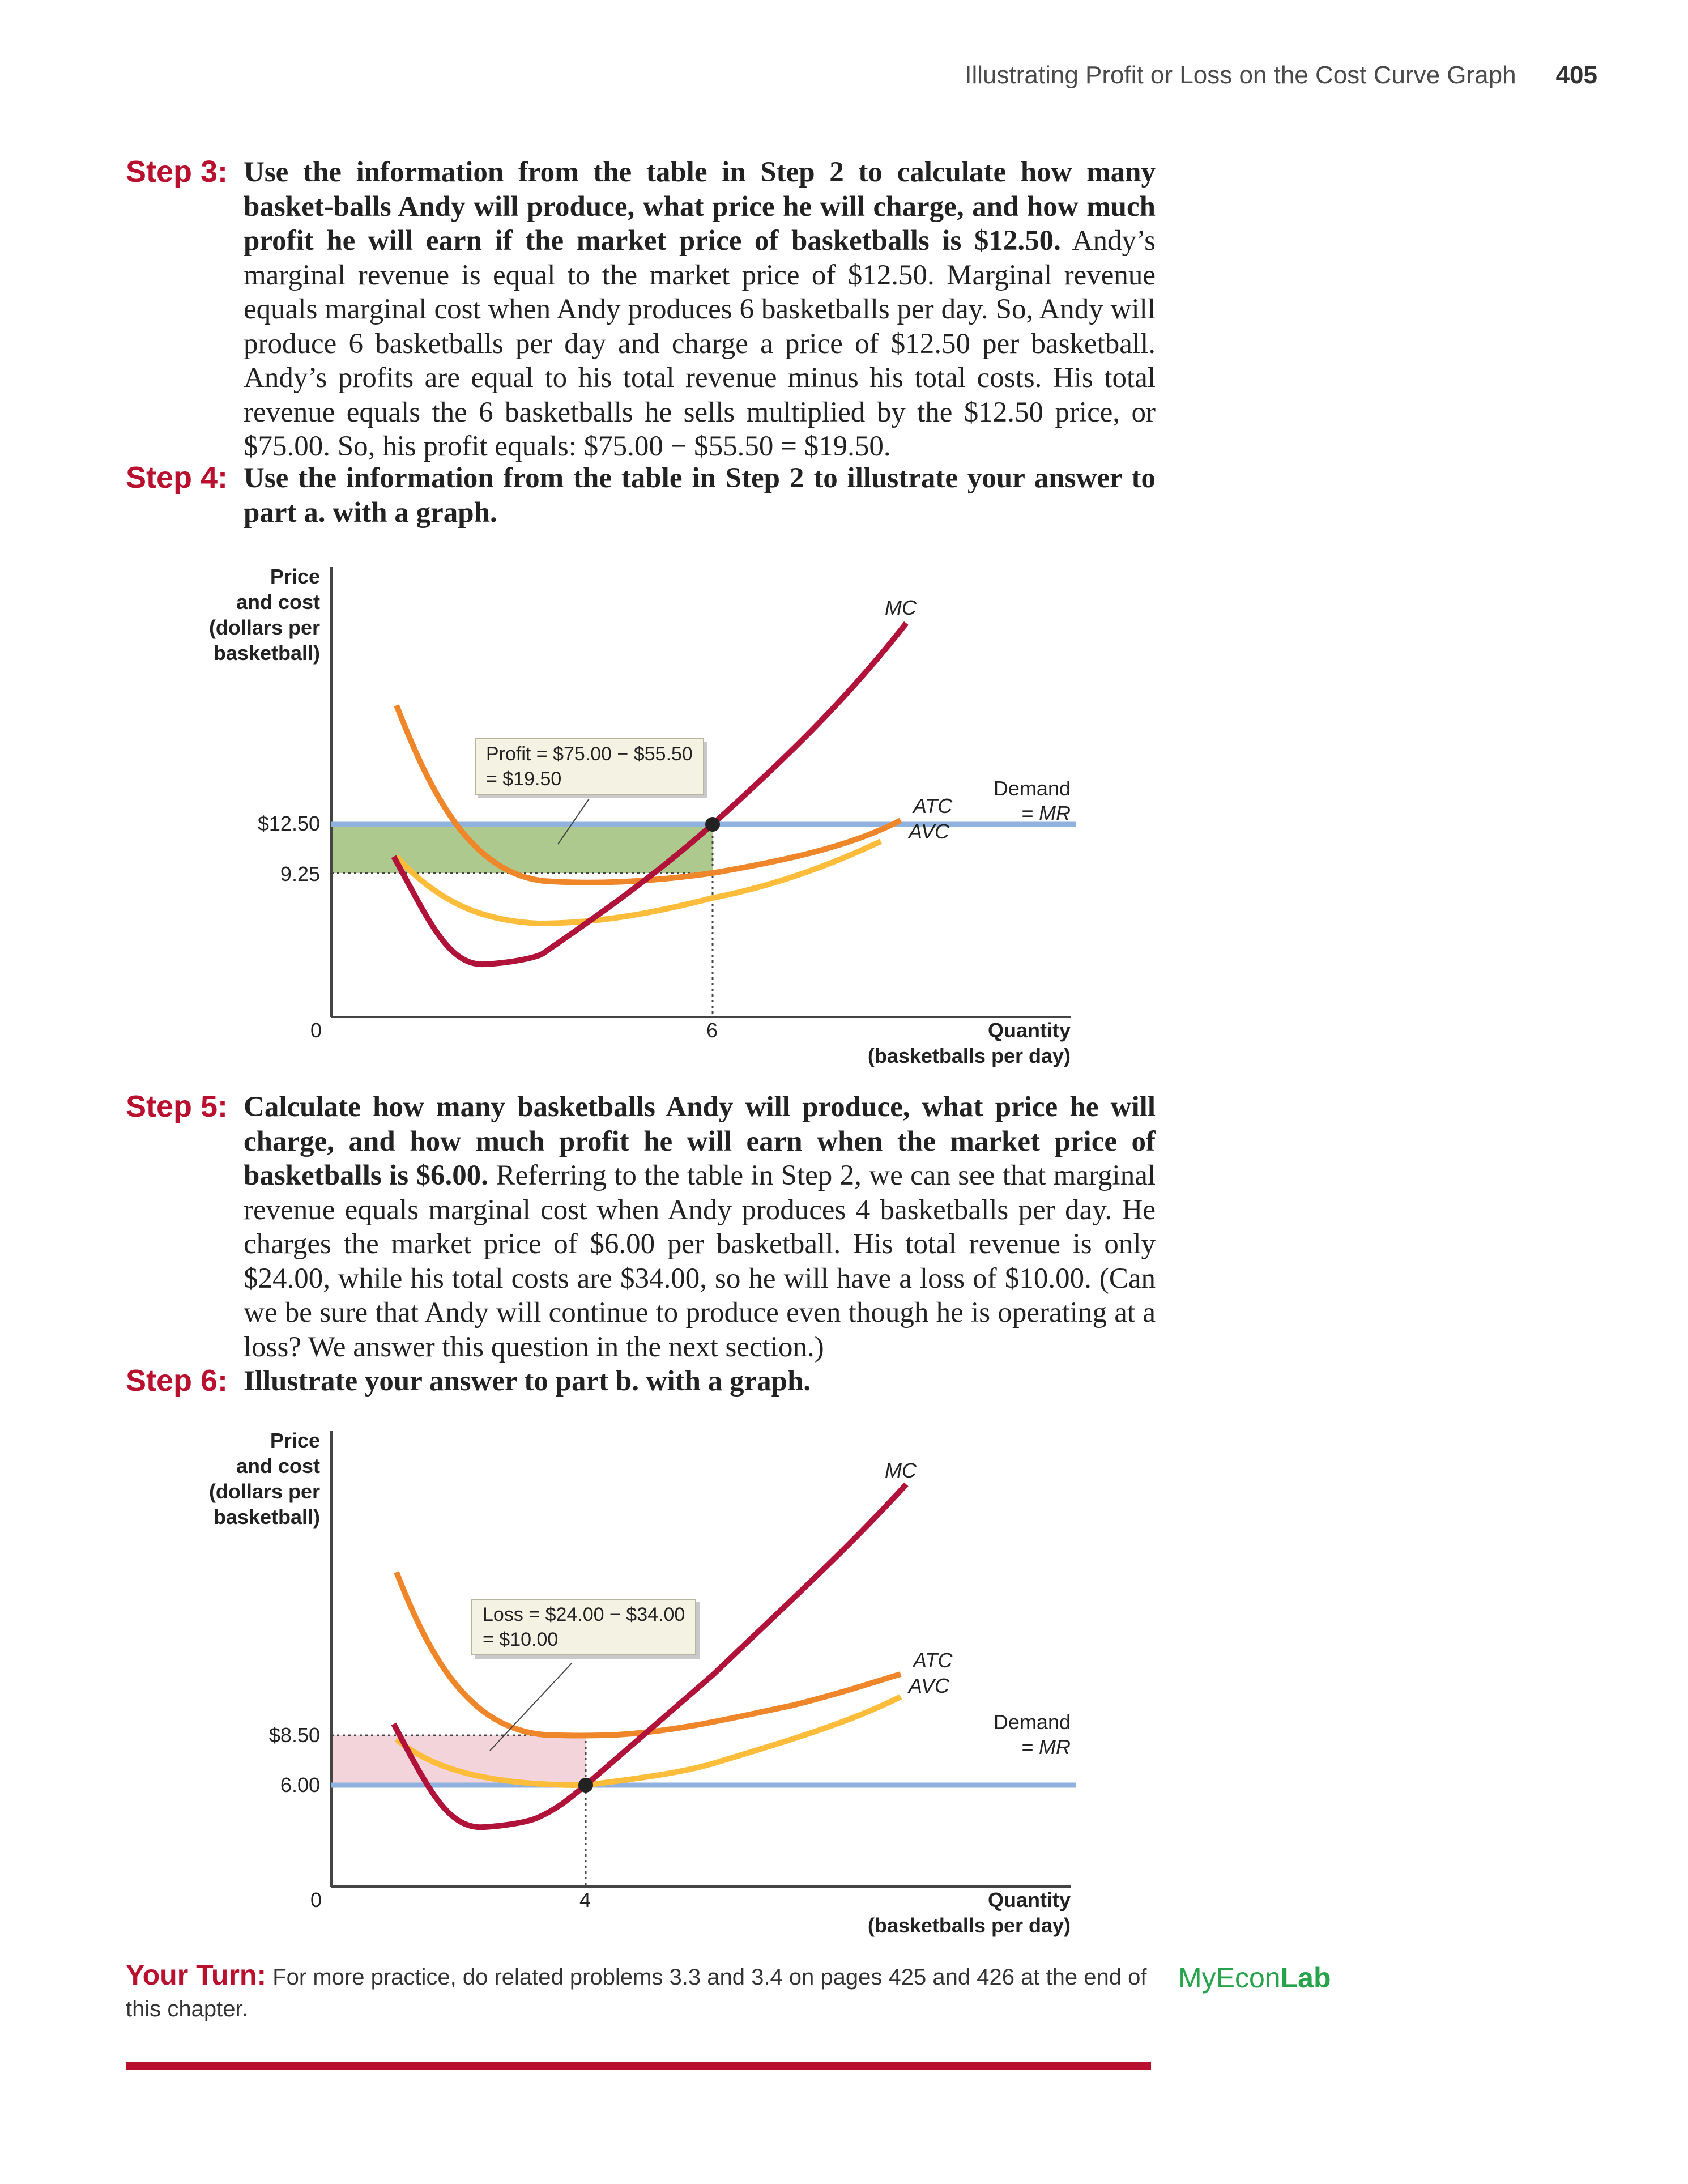  I want to click on bottom-rule, so click(638, 2066).